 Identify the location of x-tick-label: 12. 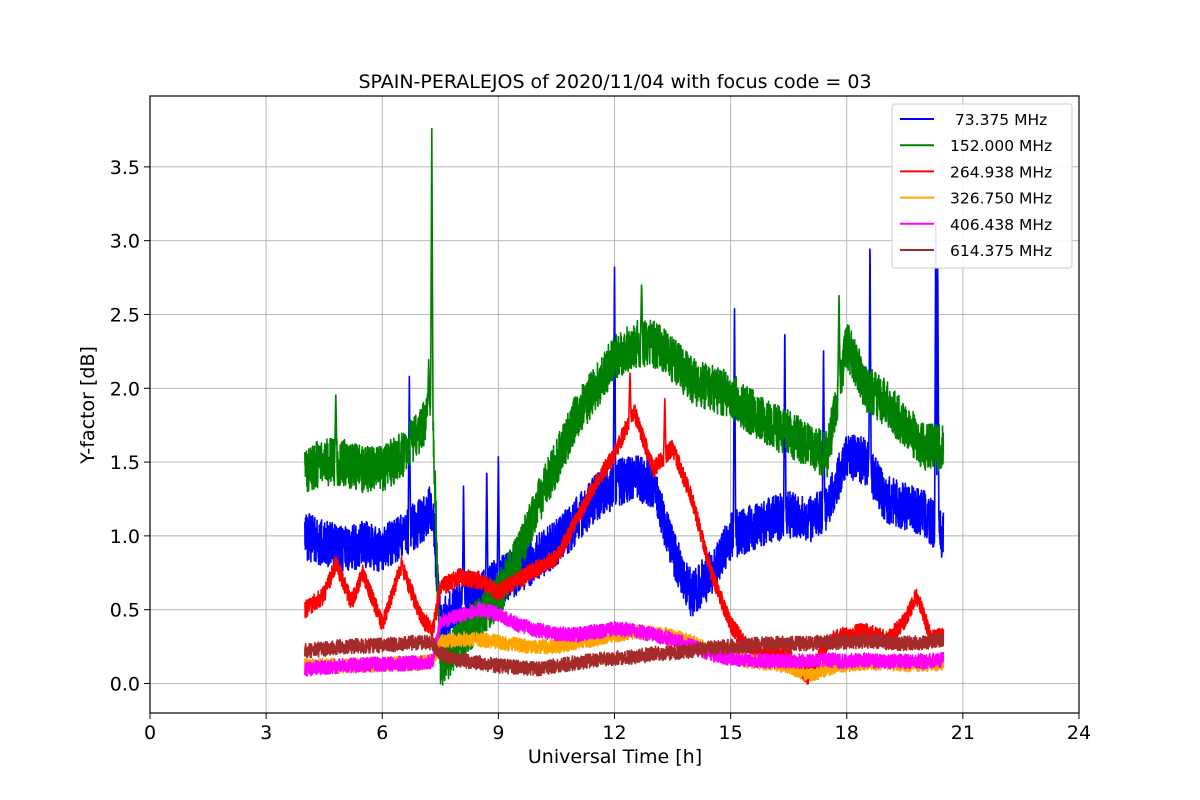
(614, 733).